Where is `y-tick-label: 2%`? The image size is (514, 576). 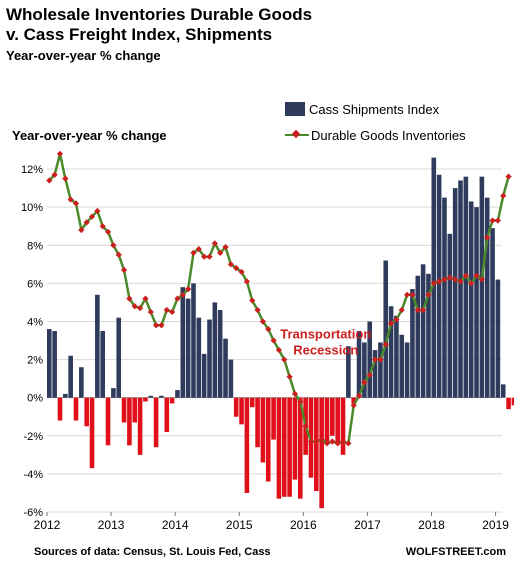
y-tick-label: 2% is located at coordinates (35, 361).